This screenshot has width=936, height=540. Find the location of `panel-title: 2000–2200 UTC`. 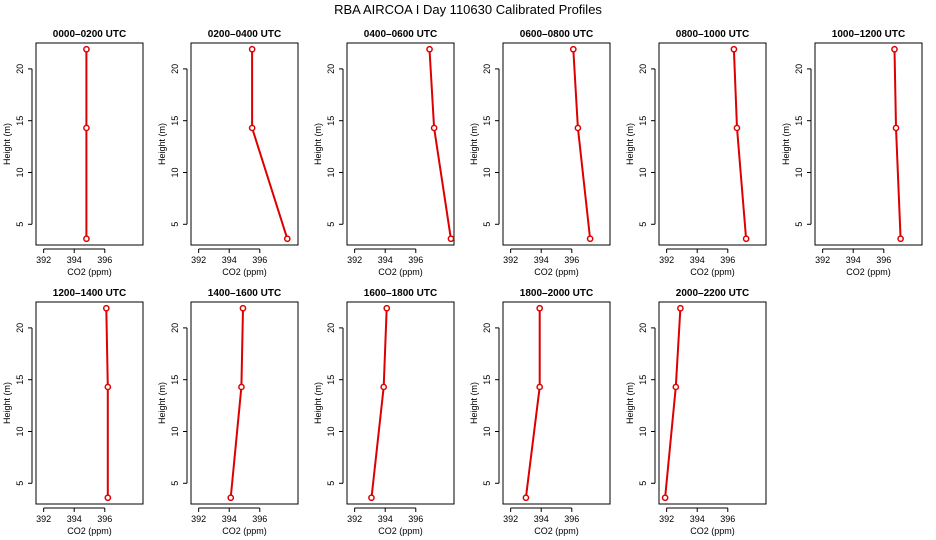

panel-title: 2000–2200 UTC is located at coordinates (712, 293).